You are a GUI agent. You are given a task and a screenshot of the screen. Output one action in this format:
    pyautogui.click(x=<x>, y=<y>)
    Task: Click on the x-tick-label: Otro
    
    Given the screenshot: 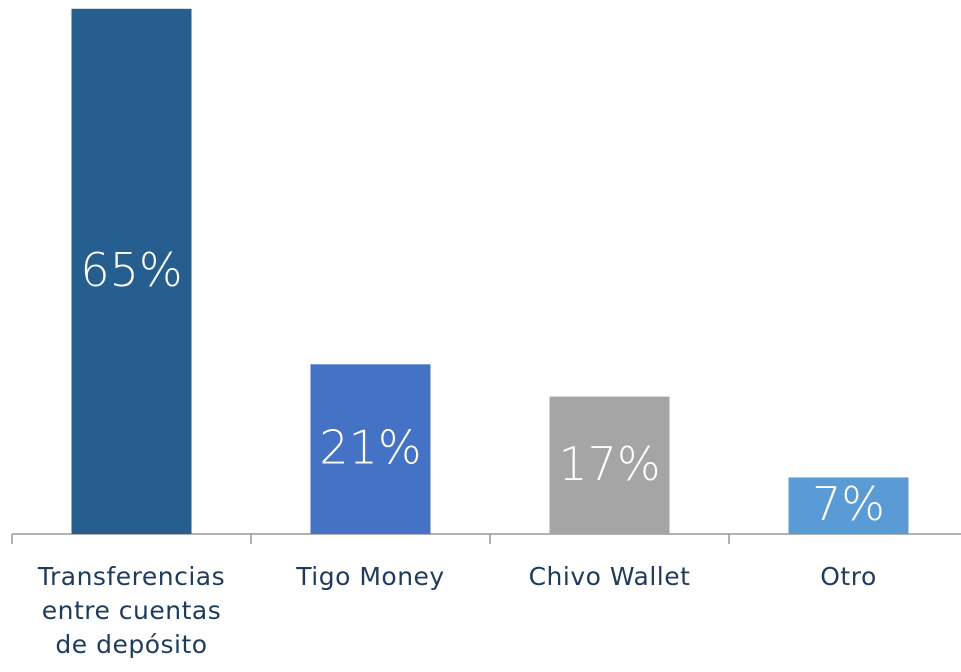 What is the action you would take?
    pyautogui.click(x=848, y=576)
    